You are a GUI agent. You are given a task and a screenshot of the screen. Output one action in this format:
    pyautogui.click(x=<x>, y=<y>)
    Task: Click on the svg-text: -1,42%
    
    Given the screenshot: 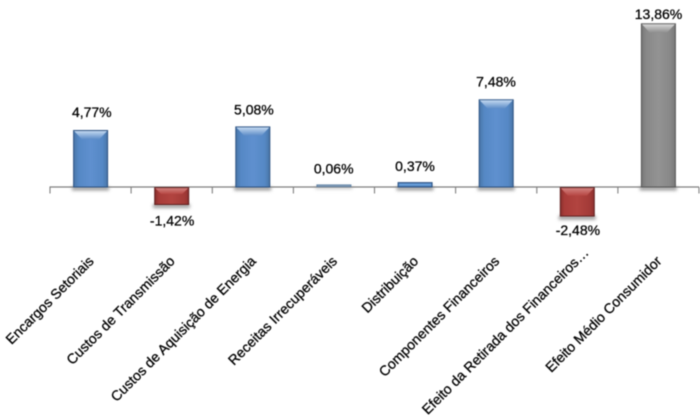 What is the action you would take?
    pyautogui.click(x=172, y=220)
    